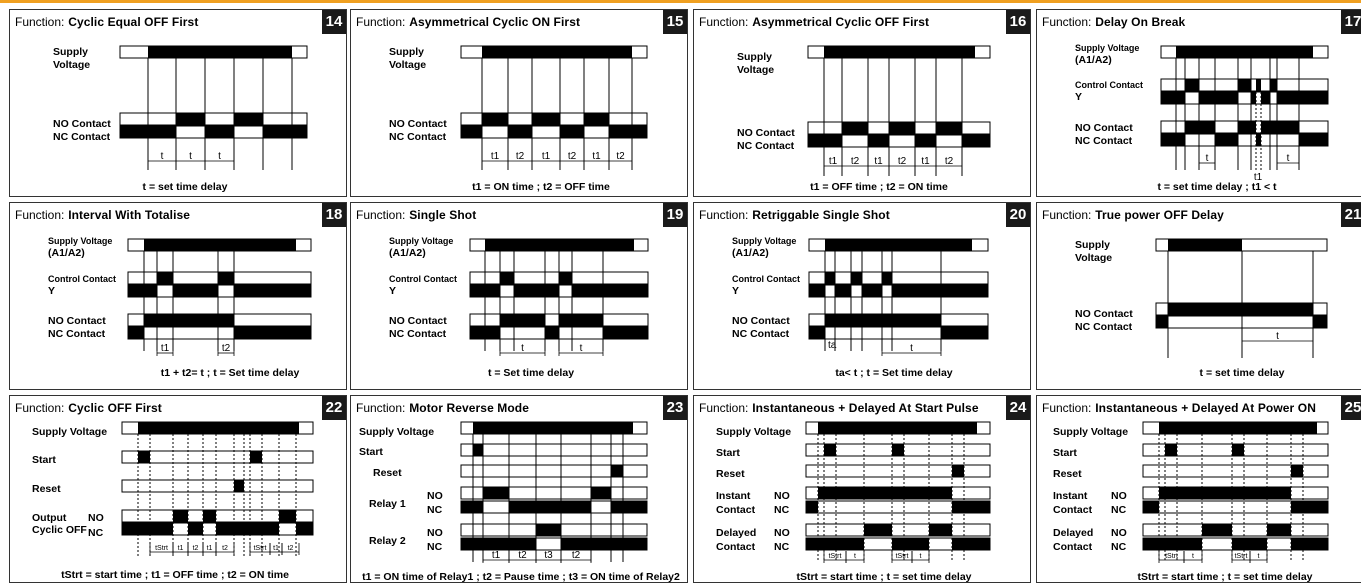 The image size is (1361, 583). What do you see at coordinates (185, 187) in the screenshot?
I see `panel-caption: t = set time delay` at bounding box center [185, 187].